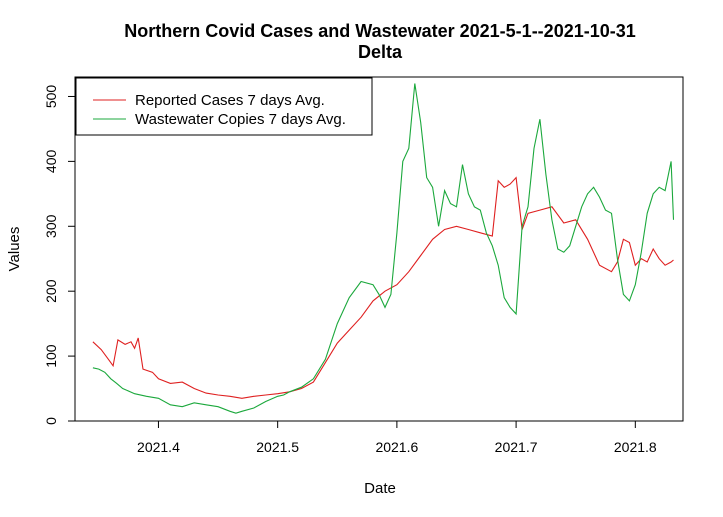 This screenshot has height=517, width=723. What do you see at coordinates (230, 100) in the screenshot?
I see `legend-label-cases: Reported Cases 7 days Avg.` at bounding box center [230, 100].